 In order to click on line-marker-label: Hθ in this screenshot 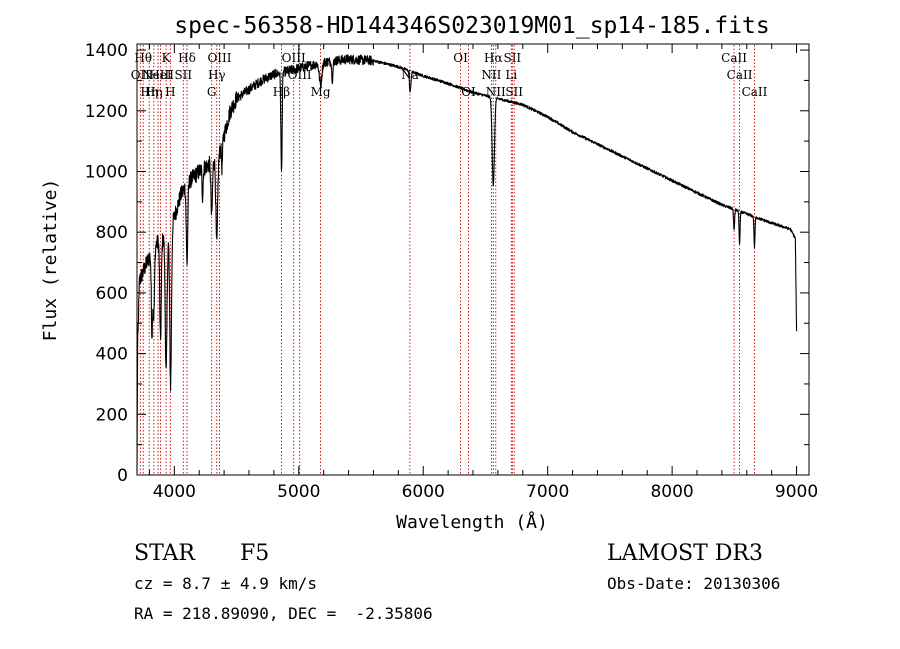, I will do `click(143, 58)`.